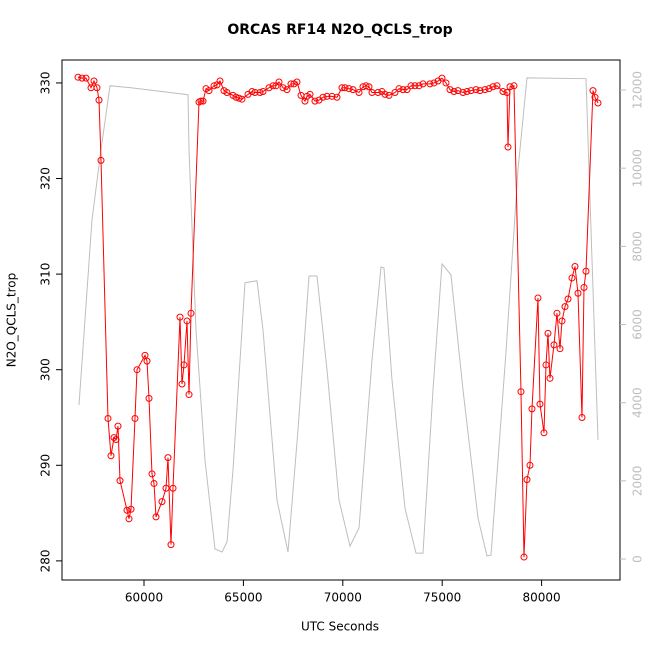 The width and height of the screenshot is (650, 654). I want to click on y-tick-label: 310, so click(46, 274).